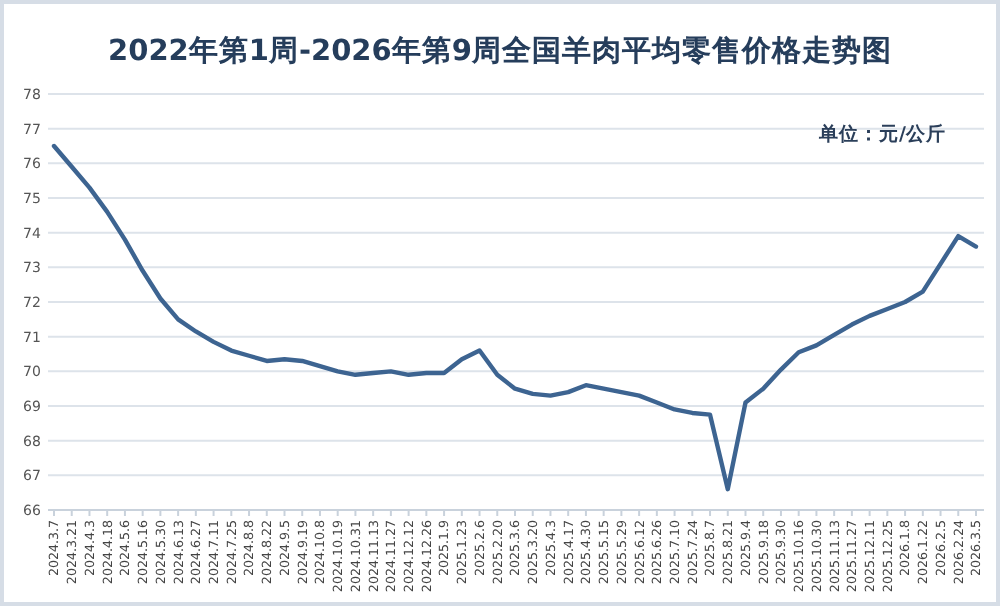 Image resolution: width=1000 pixels, height=606 pixels. What do you see at coordinates (881, 134) in the screenshot?
I see `annotation: 单位：元/公斤` at bounding box center [881, 134].